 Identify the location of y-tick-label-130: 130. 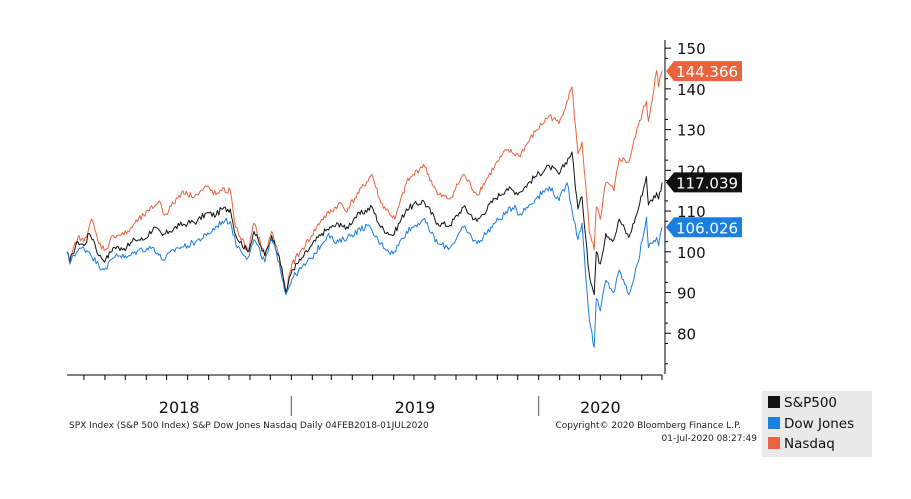
(691, 131).